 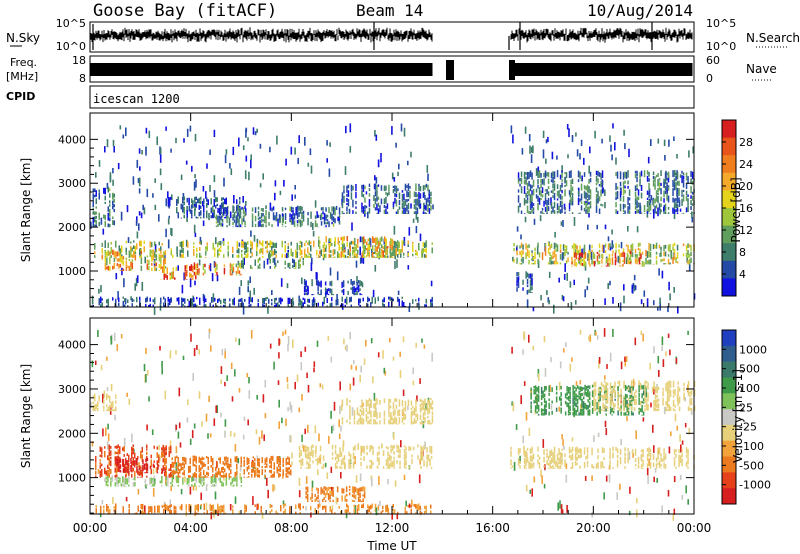 I want to click on x-tick-label: 20:00, so click(x=593, y=528).